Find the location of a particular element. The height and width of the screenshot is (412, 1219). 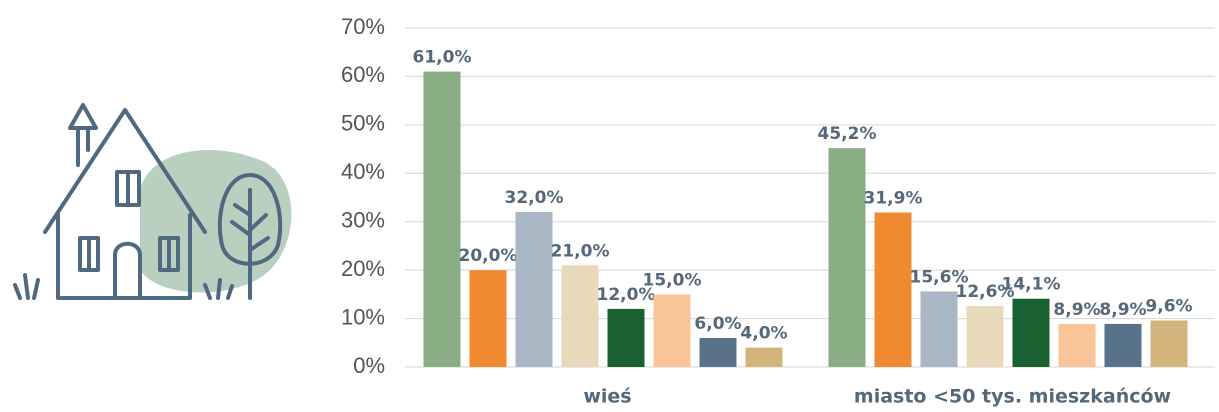

value-label: 14,1% is located at coordinates (1031, 285).